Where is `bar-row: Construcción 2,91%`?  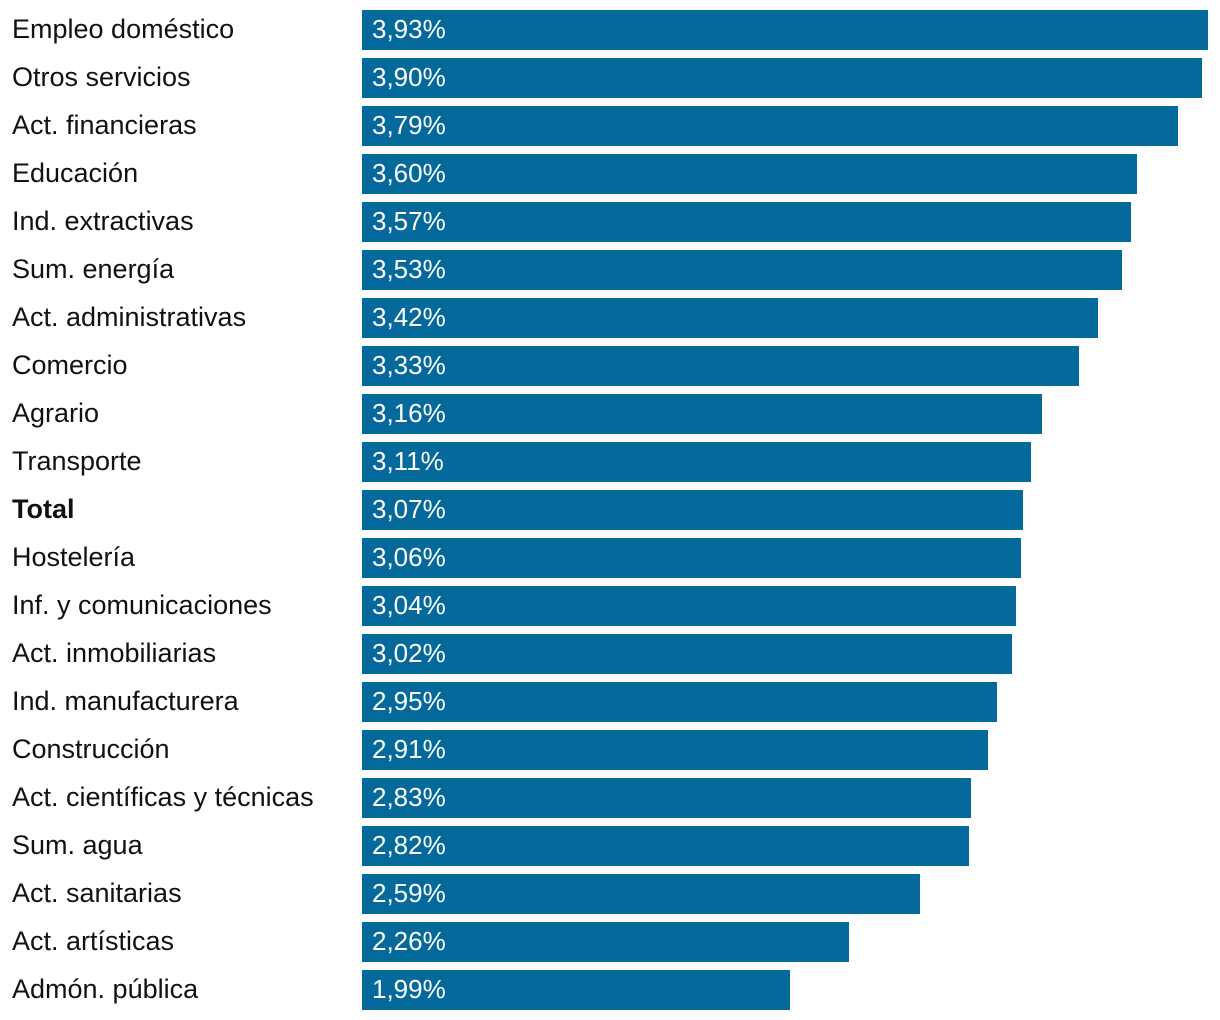 bar-row: Construcción 2,91% is located at coordinates (610, 750).